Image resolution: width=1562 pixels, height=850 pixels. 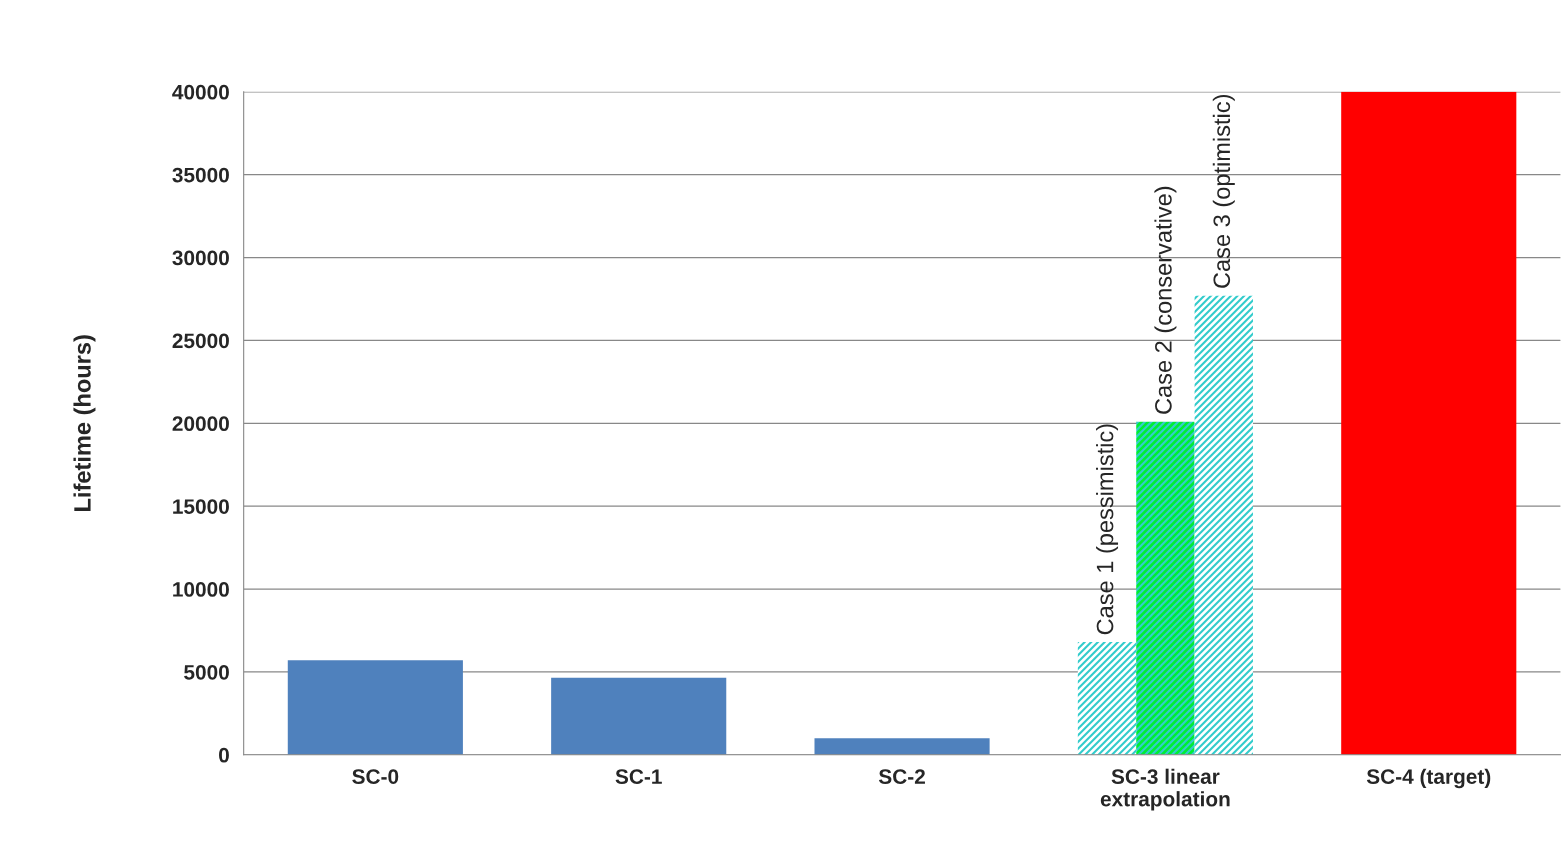 I want to click on y-tick-label: 25000, so click(x=200, y=341).